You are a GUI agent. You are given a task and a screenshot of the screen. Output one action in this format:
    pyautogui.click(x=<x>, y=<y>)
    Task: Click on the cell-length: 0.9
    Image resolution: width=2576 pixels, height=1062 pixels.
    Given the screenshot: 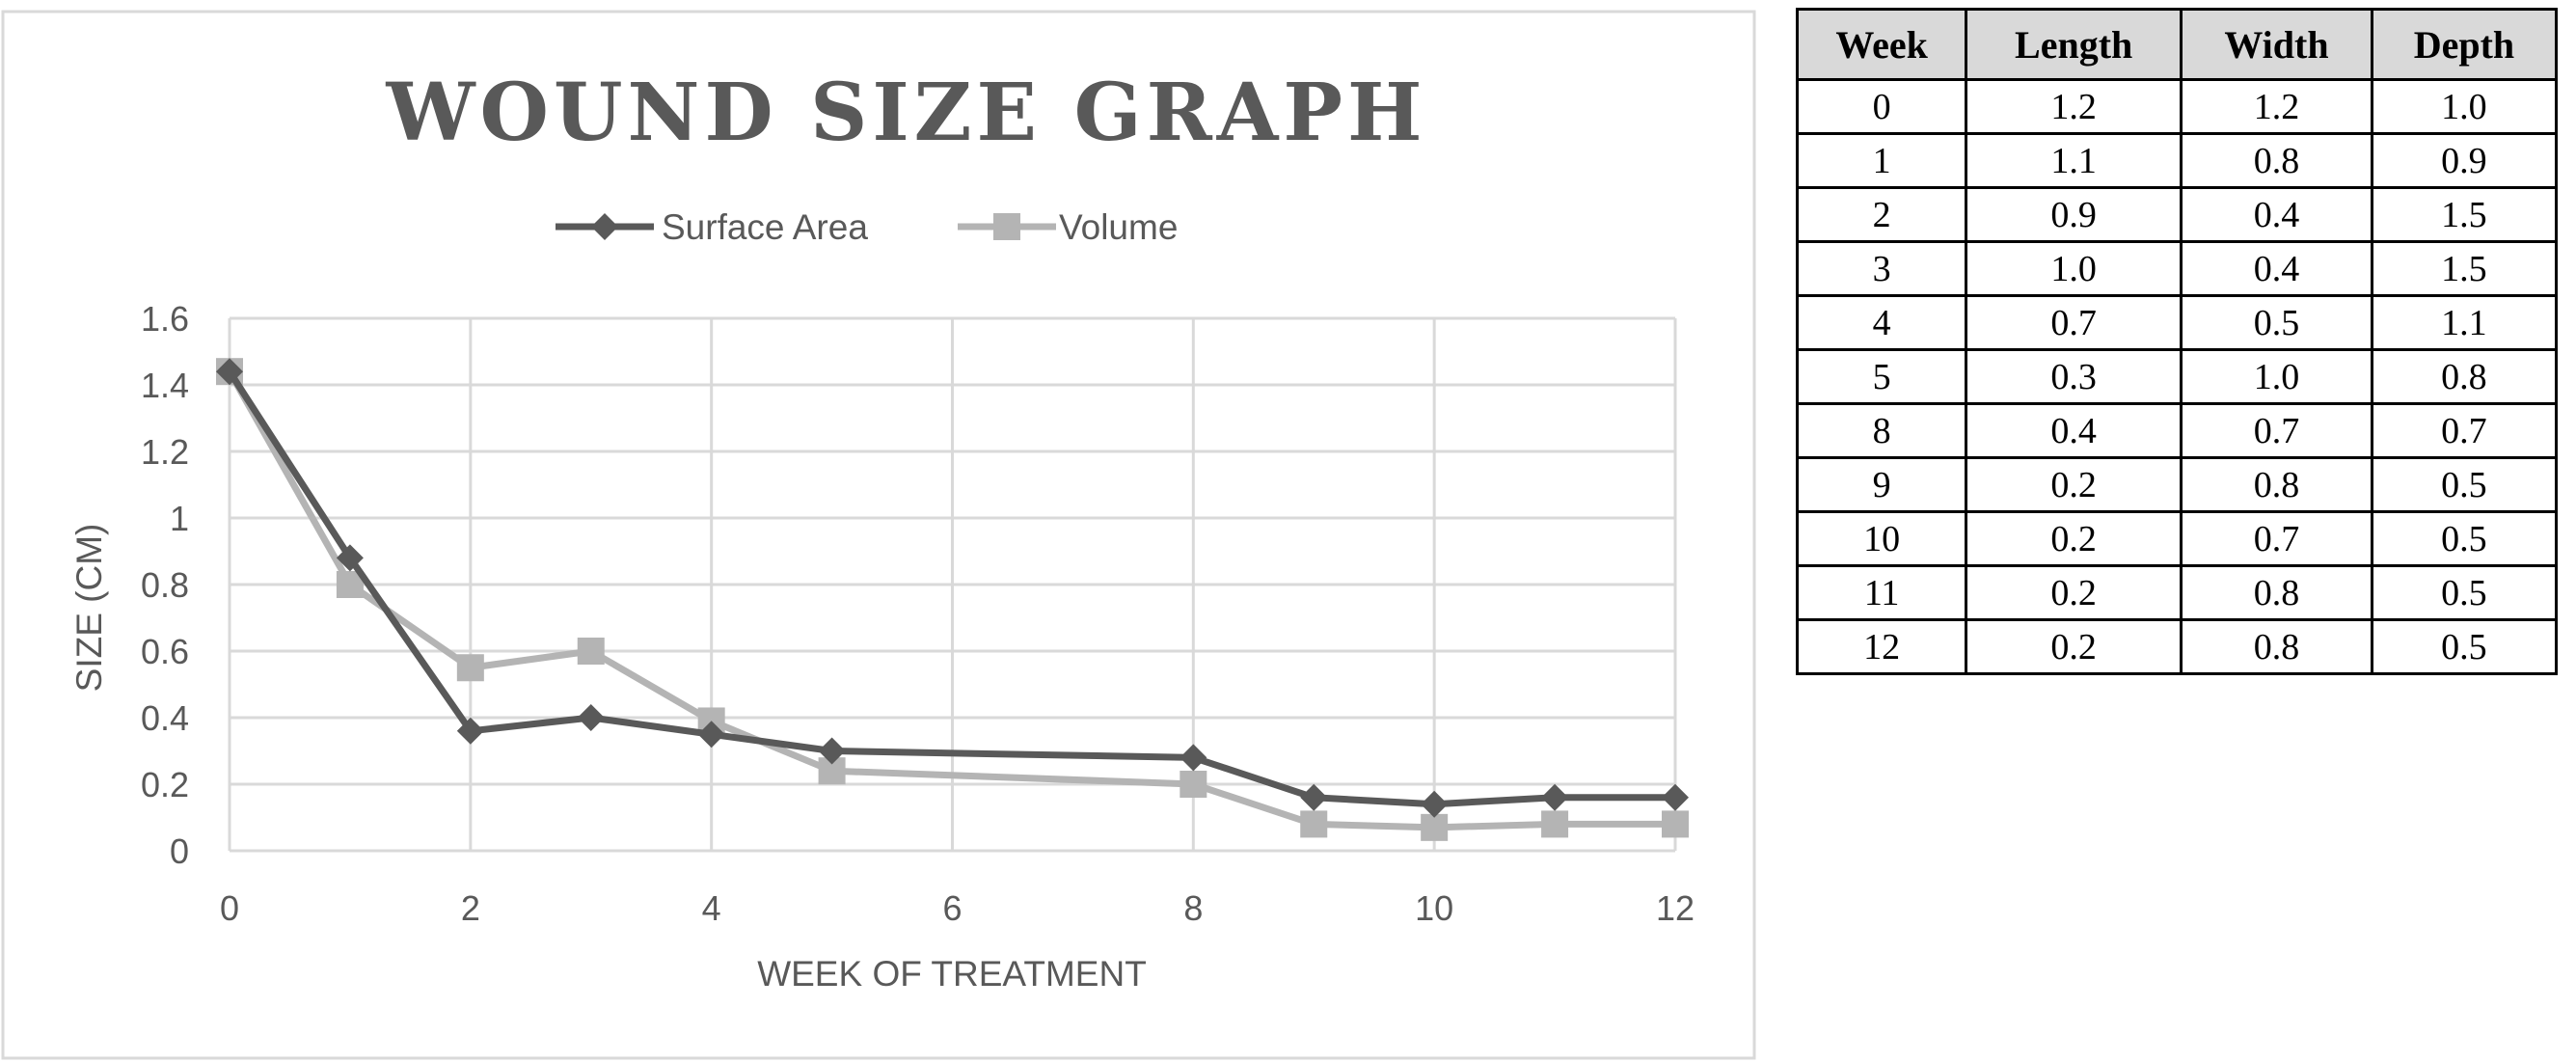 What is the action you would take?
    pyautogui.click(x=2074, y=215)
    